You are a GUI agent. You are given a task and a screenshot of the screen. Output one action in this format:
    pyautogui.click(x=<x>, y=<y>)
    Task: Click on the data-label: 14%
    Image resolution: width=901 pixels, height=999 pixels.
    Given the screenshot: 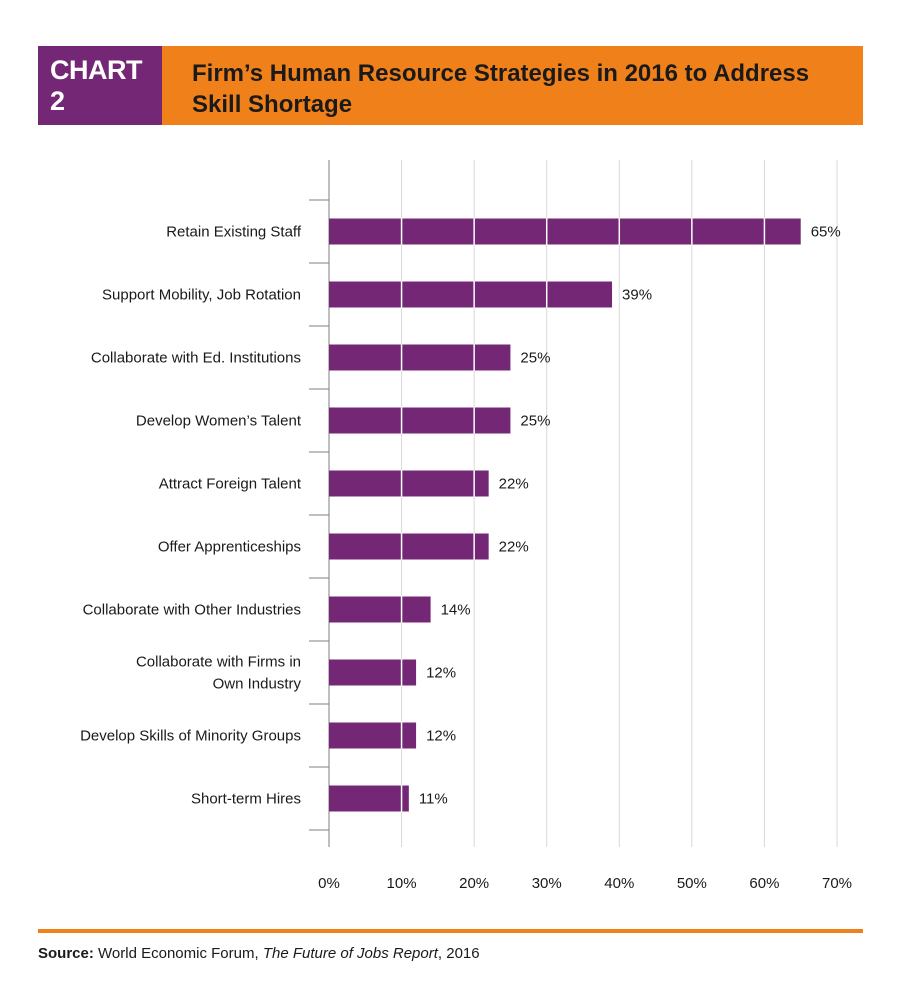 What is the action you would take?
    pyautogui.click(x=456, y=610)
    